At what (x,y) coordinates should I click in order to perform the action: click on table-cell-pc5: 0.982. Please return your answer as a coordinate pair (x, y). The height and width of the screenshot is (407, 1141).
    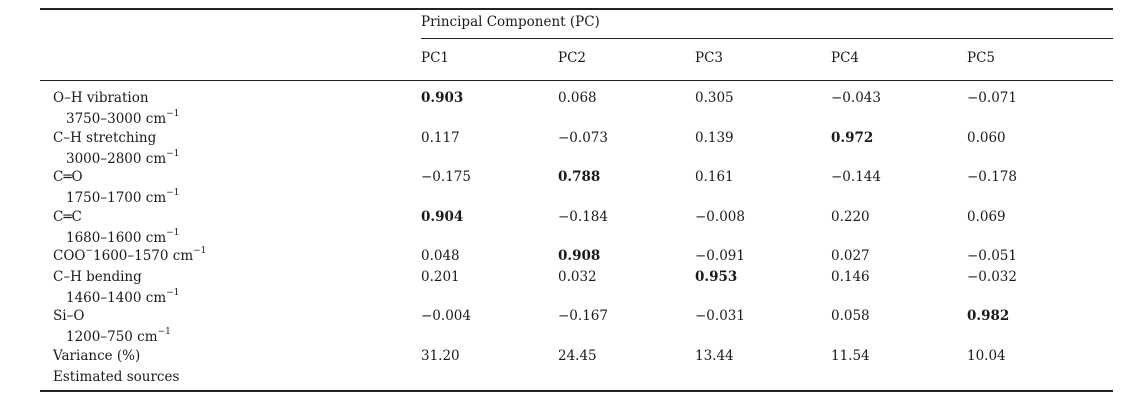
    Looking at the image, I should click on (988, 316).